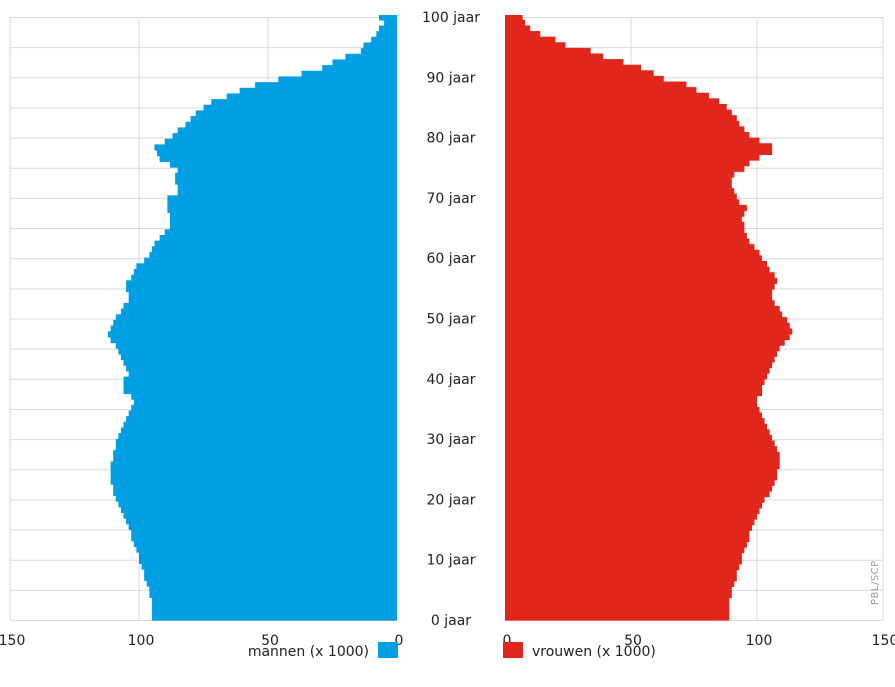 Image resolution: width=895 pixels, height=687 pixels. I want to click on age-label: 0 jaar, so click(451, 621).